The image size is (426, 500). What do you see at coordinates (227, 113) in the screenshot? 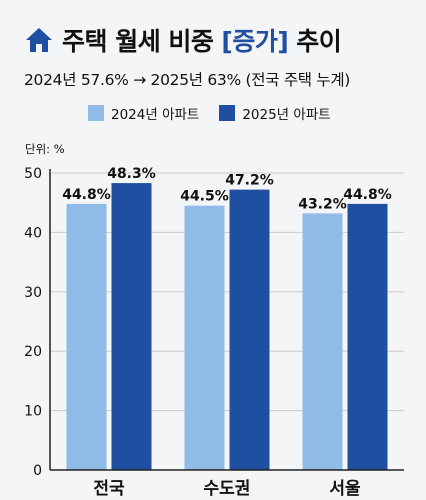
I see `legend-swatch-2025` at bounding box center [227, 113].